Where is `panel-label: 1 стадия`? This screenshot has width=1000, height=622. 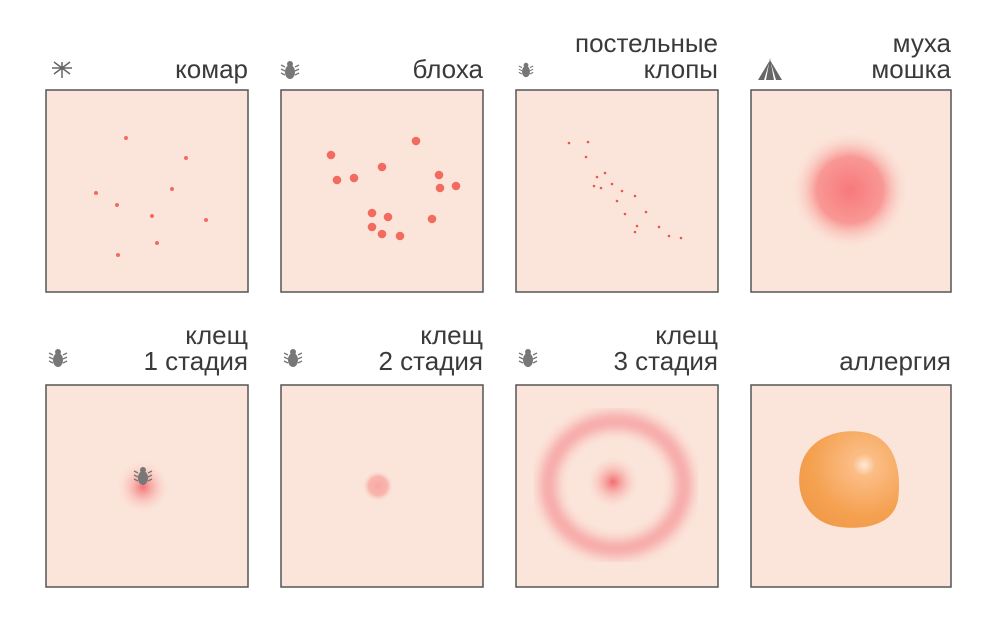 panel-label: 1 стадия is located at coordinates (195, 361).